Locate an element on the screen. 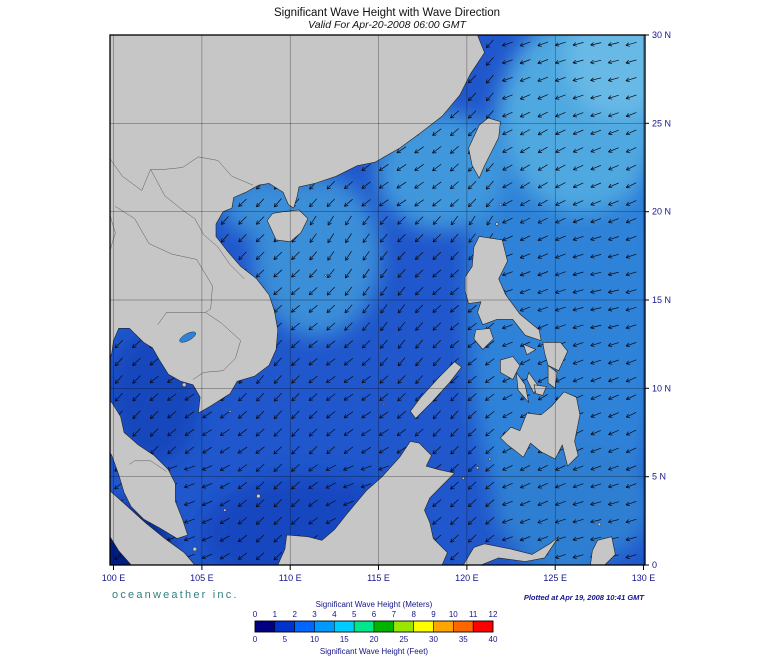 The width and height of the screenshot is (775, 665). longitude-labels: 100 E 105 E 110 E 115 E 120 E 125 E 130 E is located at coordinates (379, 578).